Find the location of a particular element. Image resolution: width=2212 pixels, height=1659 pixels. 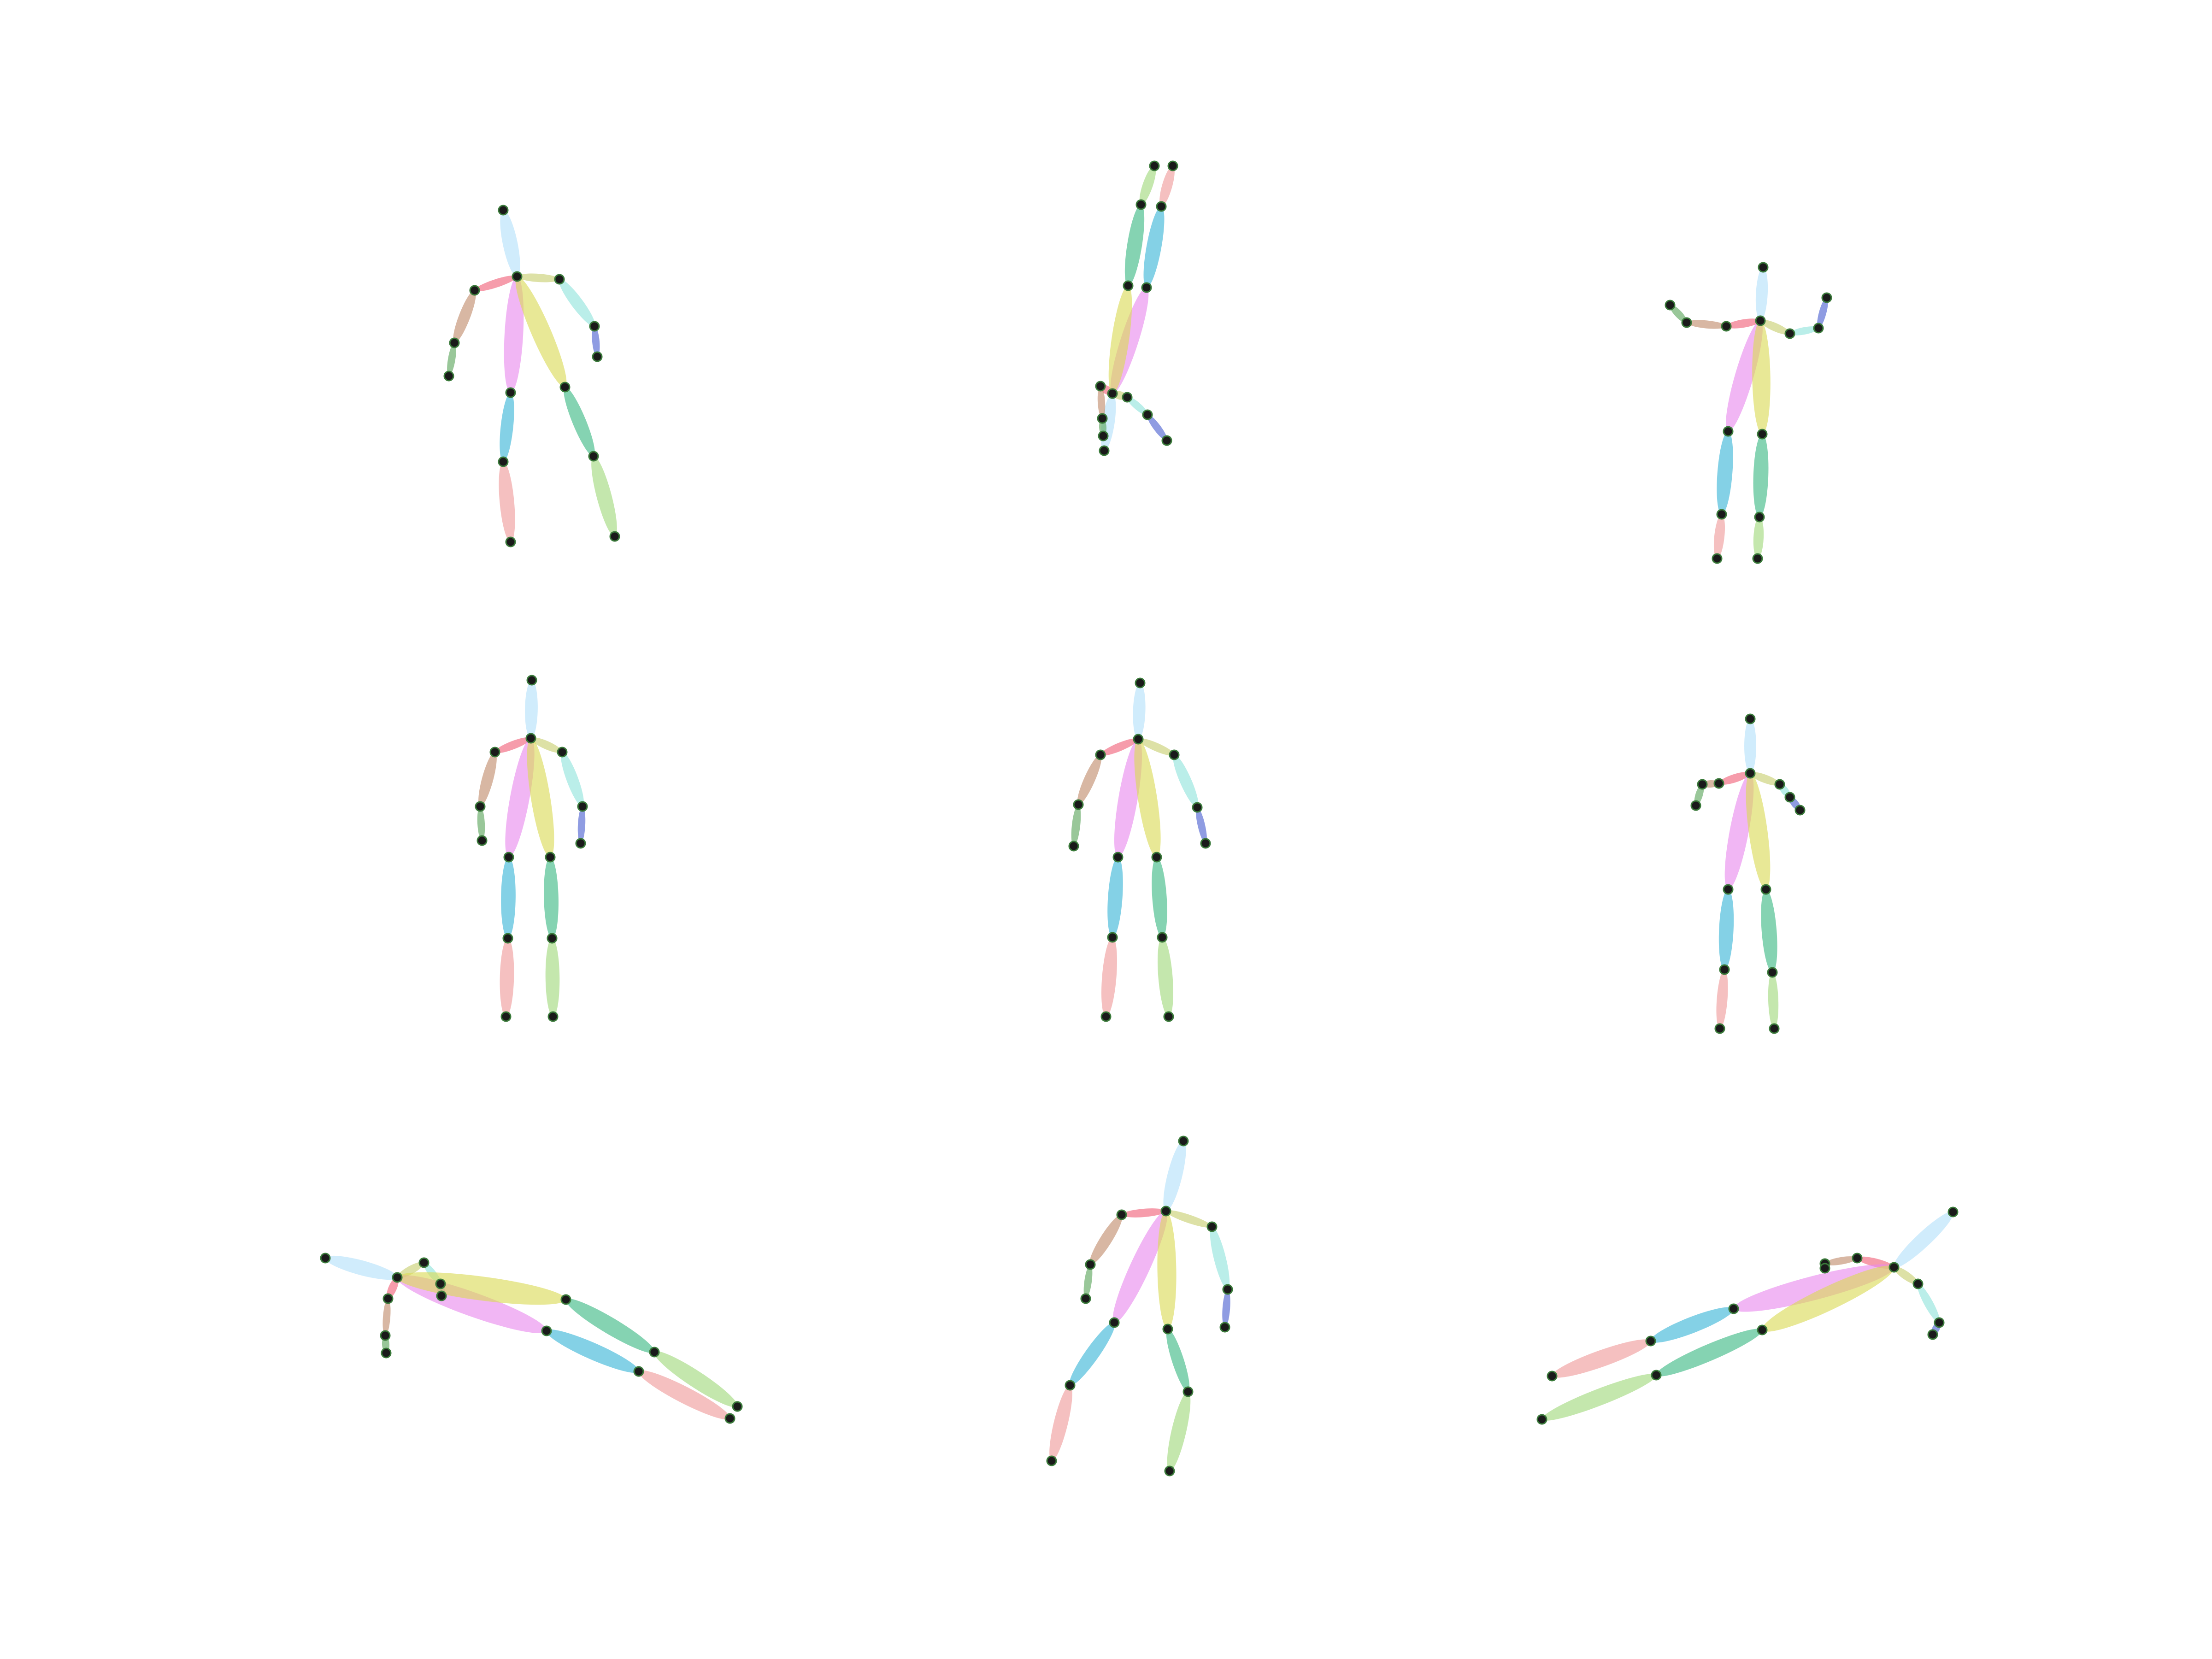

pose-6-standing is located at coordinates (1748, 873).